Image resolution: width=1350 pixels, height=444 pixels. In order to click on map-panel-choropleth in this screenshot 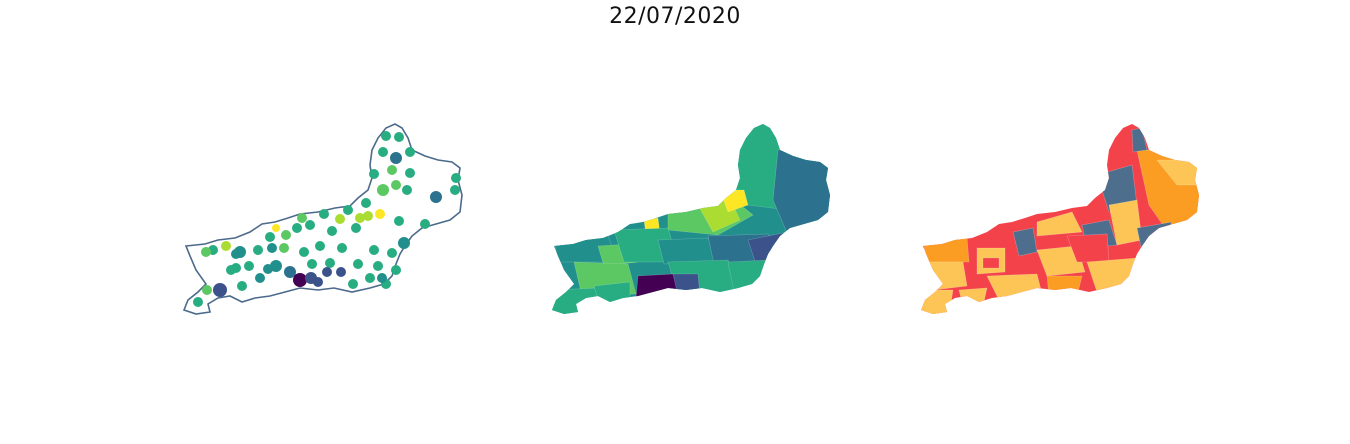, I will do `click(691, 219)`.